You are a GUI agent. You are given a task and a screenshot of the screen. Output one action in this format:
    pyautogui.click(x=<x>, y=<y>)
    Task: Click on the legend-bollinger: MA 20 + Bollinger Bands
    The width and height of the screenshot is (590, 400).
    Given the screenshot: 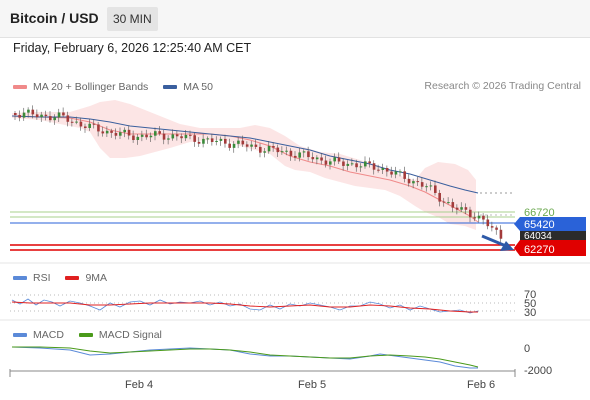 What is the action you would take?
    pyautogui.click(x=80, y=87)
    